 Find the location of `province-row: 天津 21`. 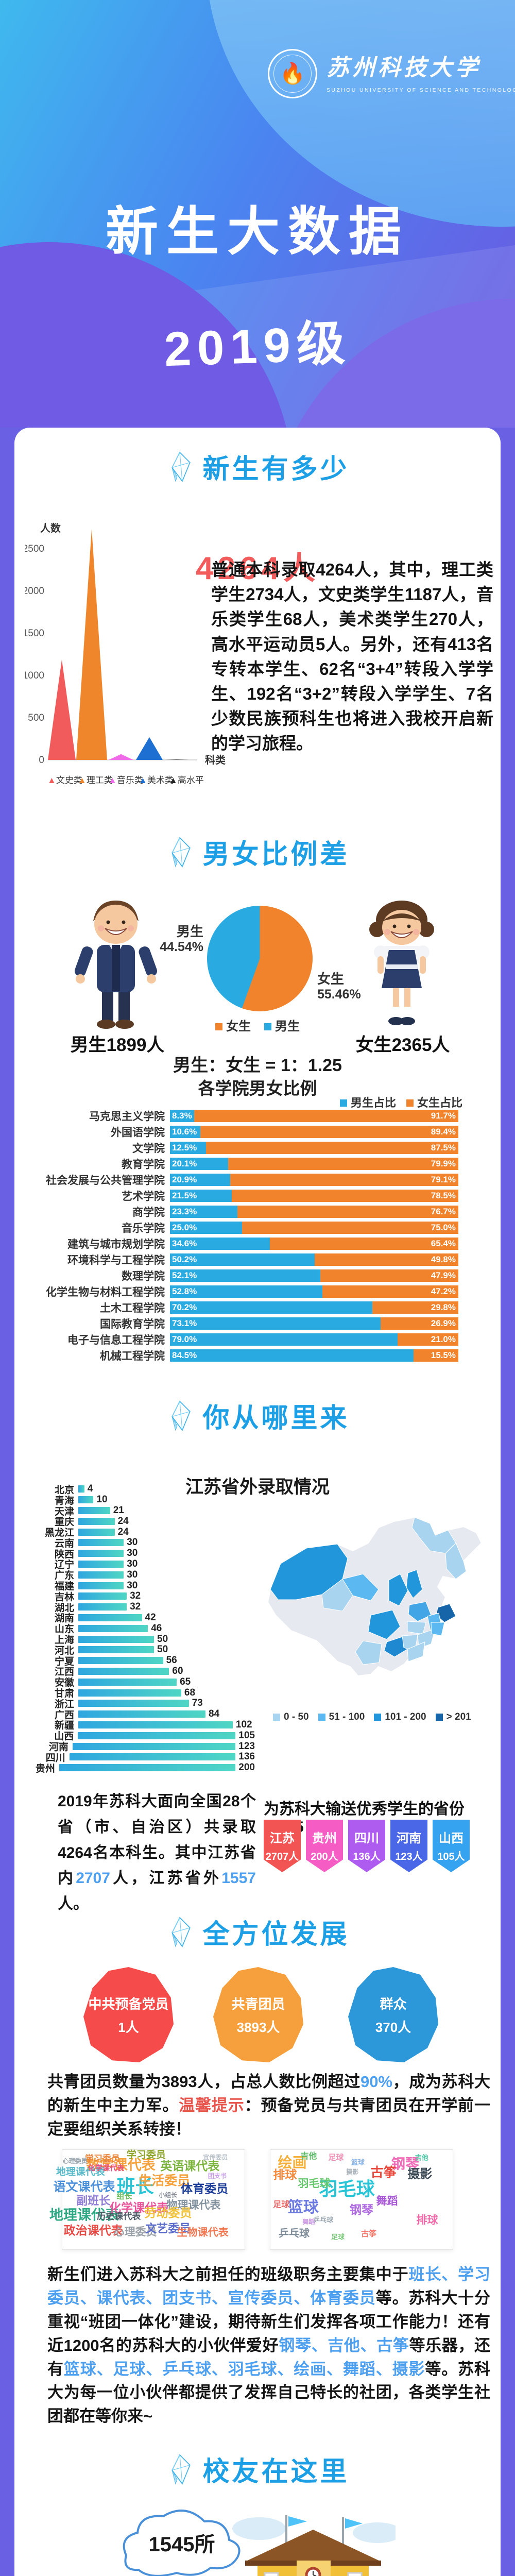

province-row: 天津 21 is located at coordinates (141, 1511).